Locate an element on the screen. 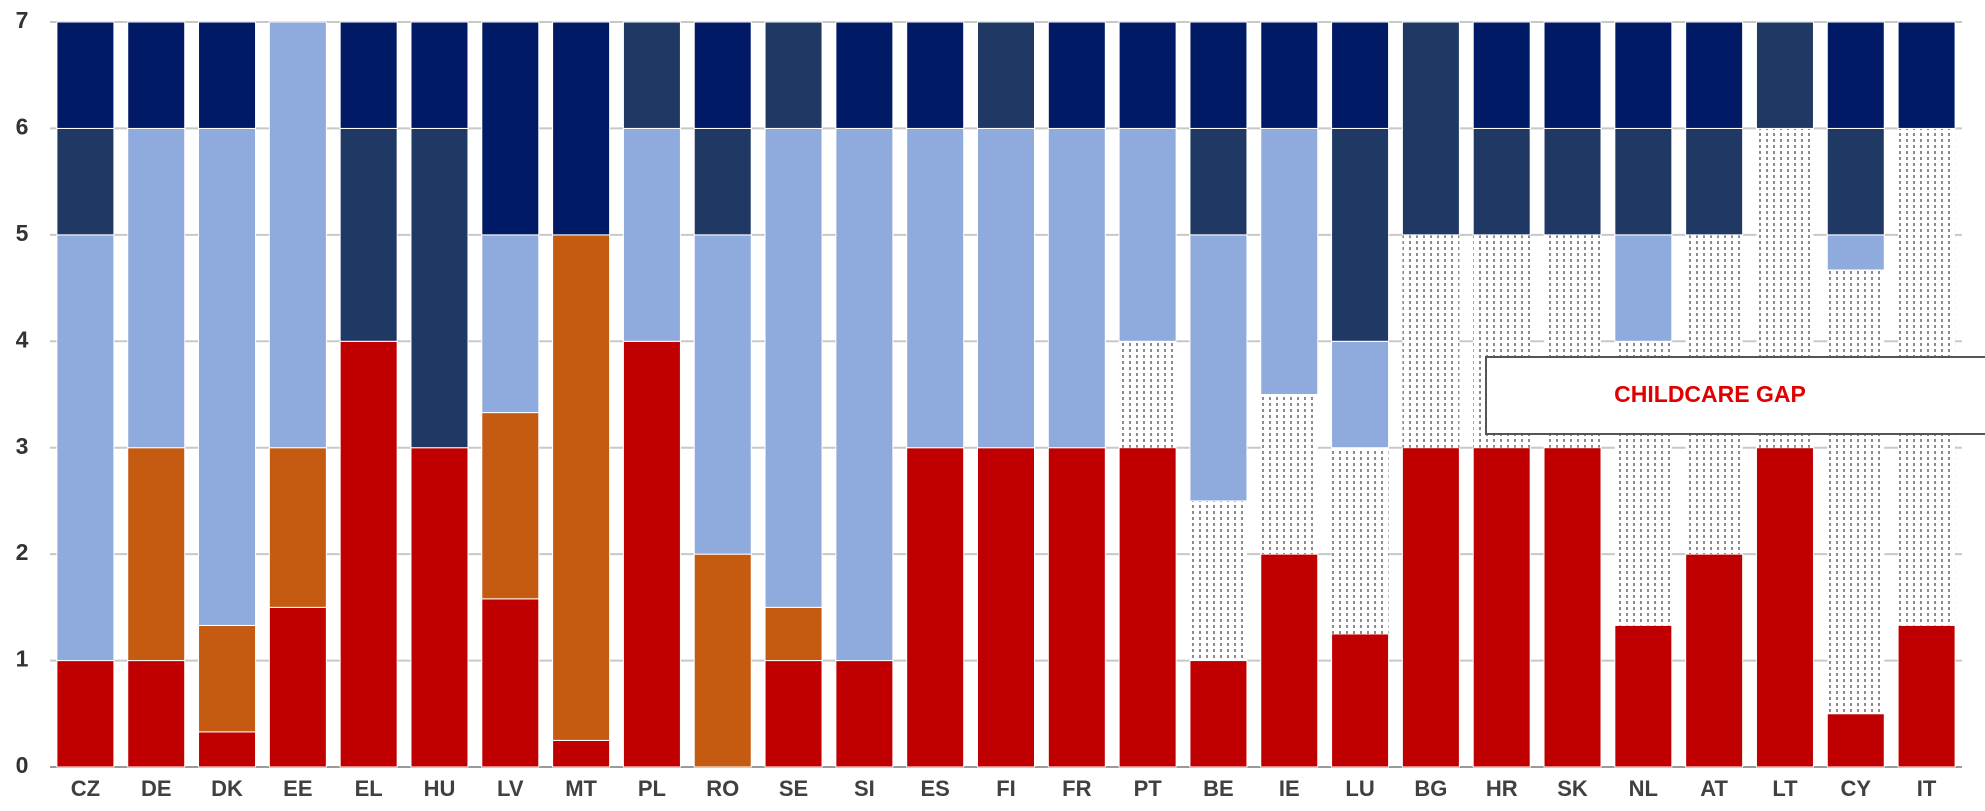  x-tick-label: HR is located at coordinates (1502, 788).